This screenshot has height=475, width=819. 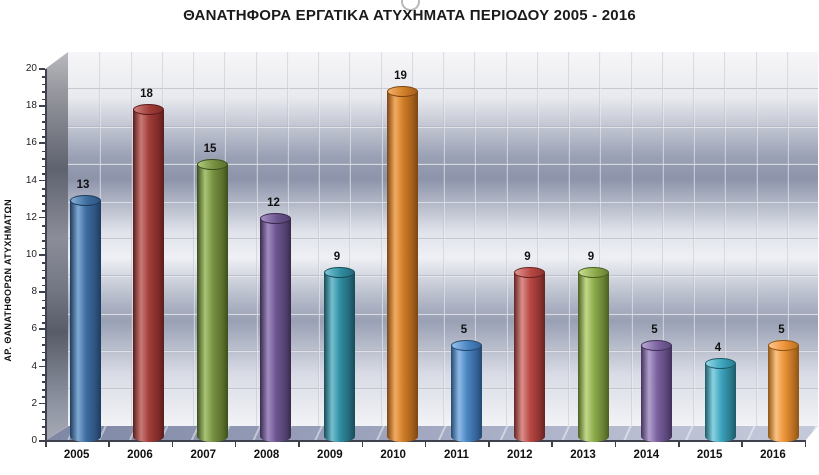 What do you see at coordinates (83, 185) in the screenshot?
I see `bar-value-label: 13` at bounding box center [83, 185].